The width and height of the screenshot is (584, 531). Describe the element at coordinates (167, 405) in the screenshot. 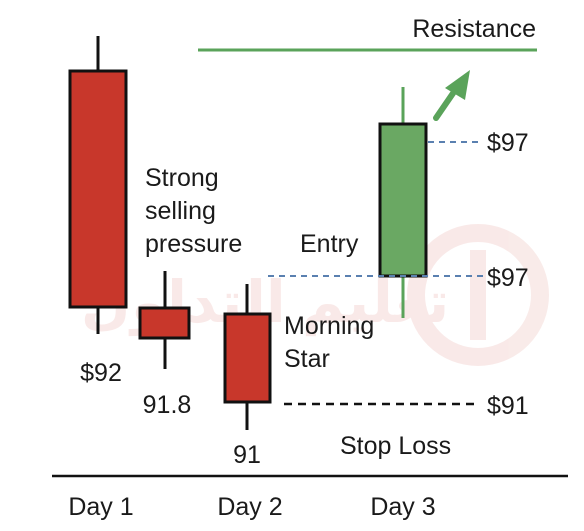

I see `candle-day1-small-label: 91.8` at that location.